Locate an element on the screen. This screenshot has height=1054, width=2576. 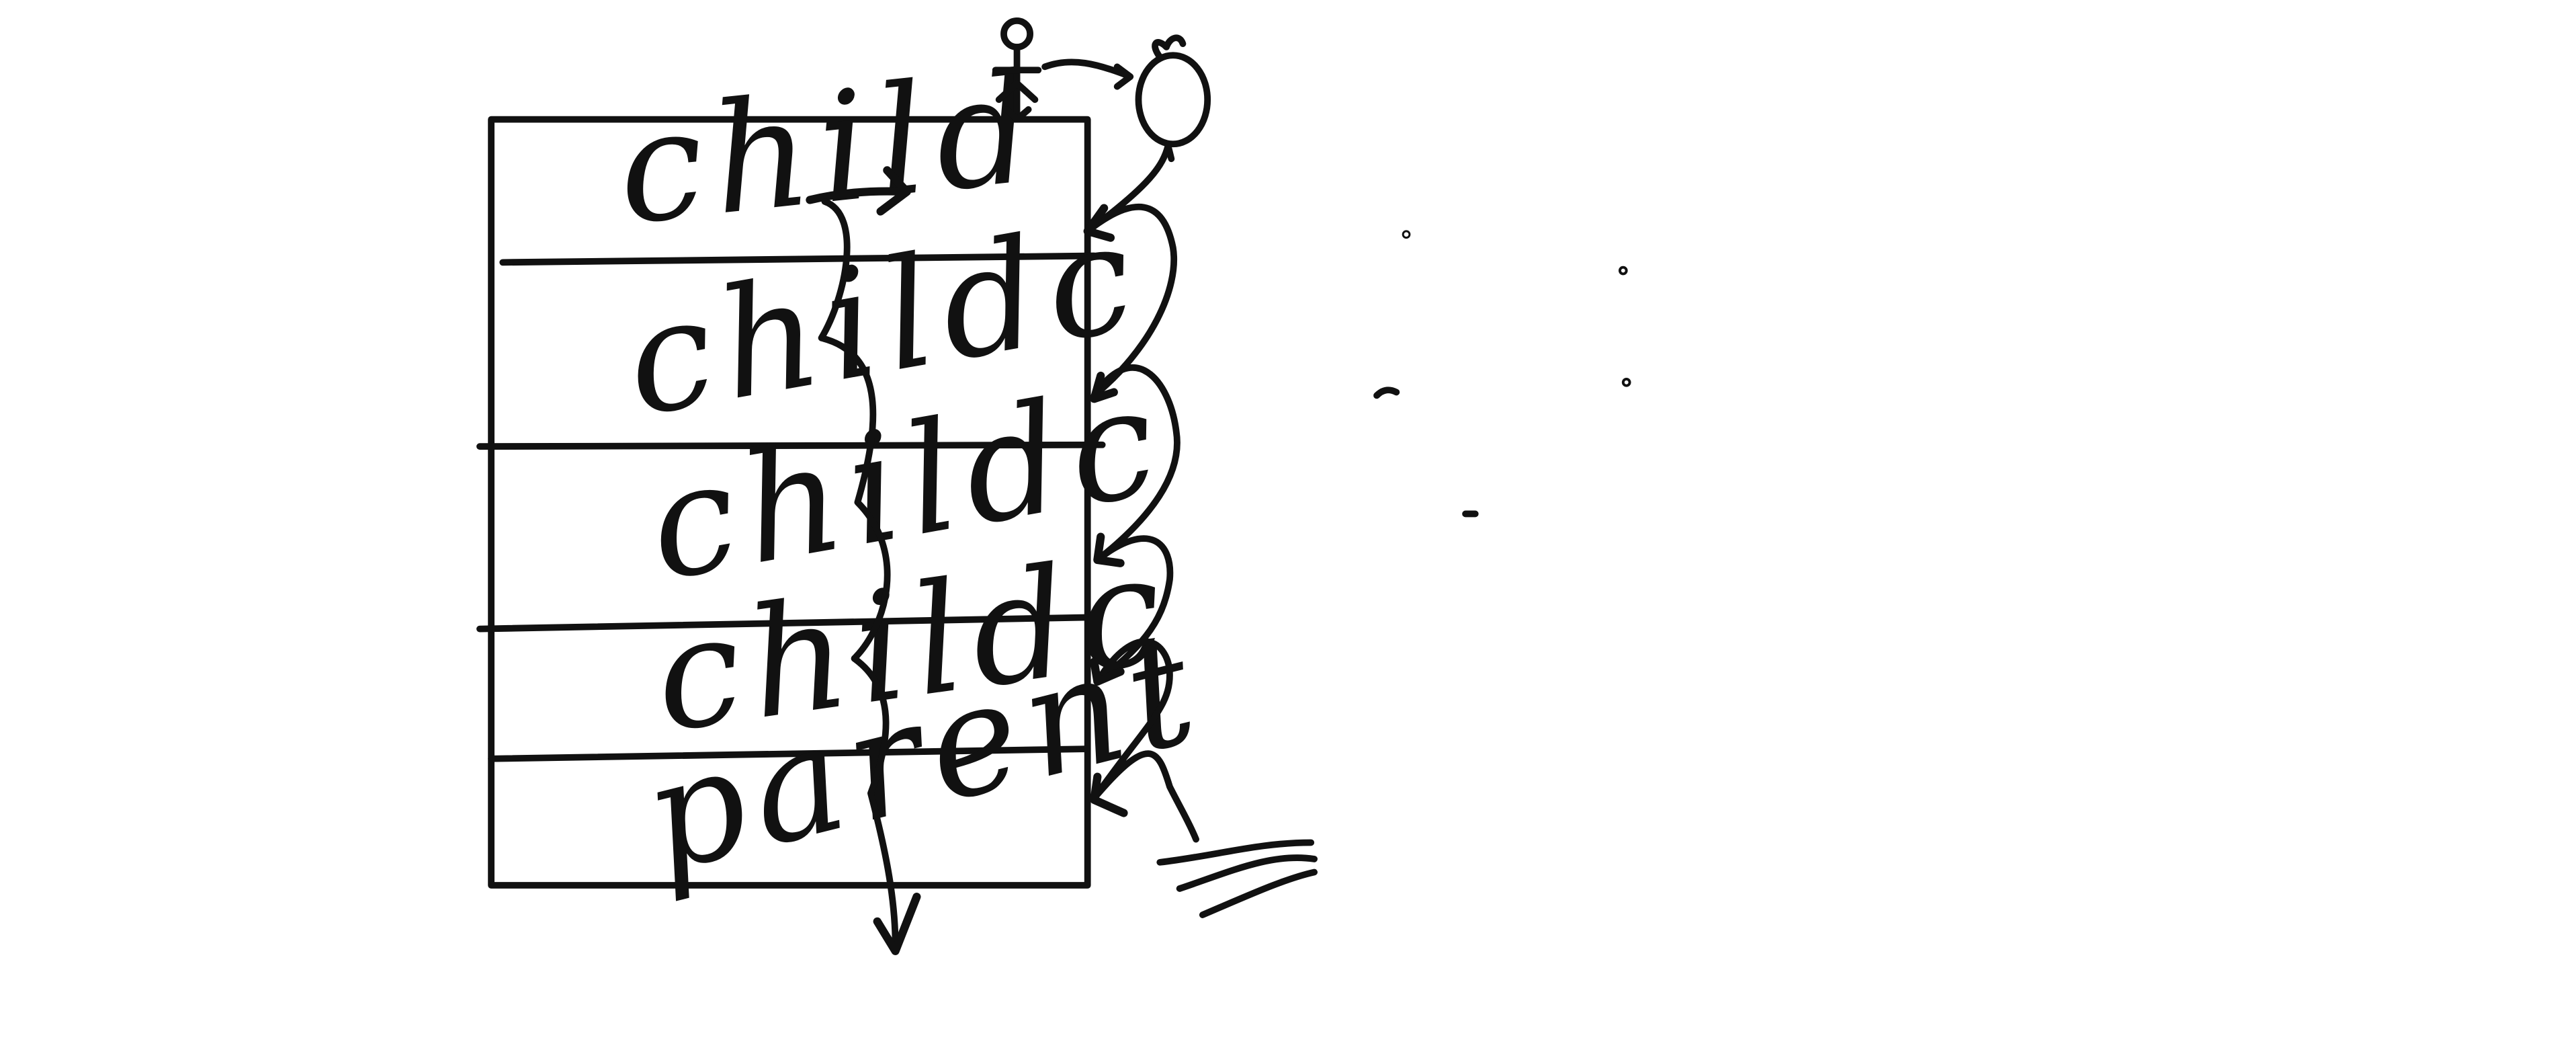
stick-figure-icon is located at coordinates (1017, 70).